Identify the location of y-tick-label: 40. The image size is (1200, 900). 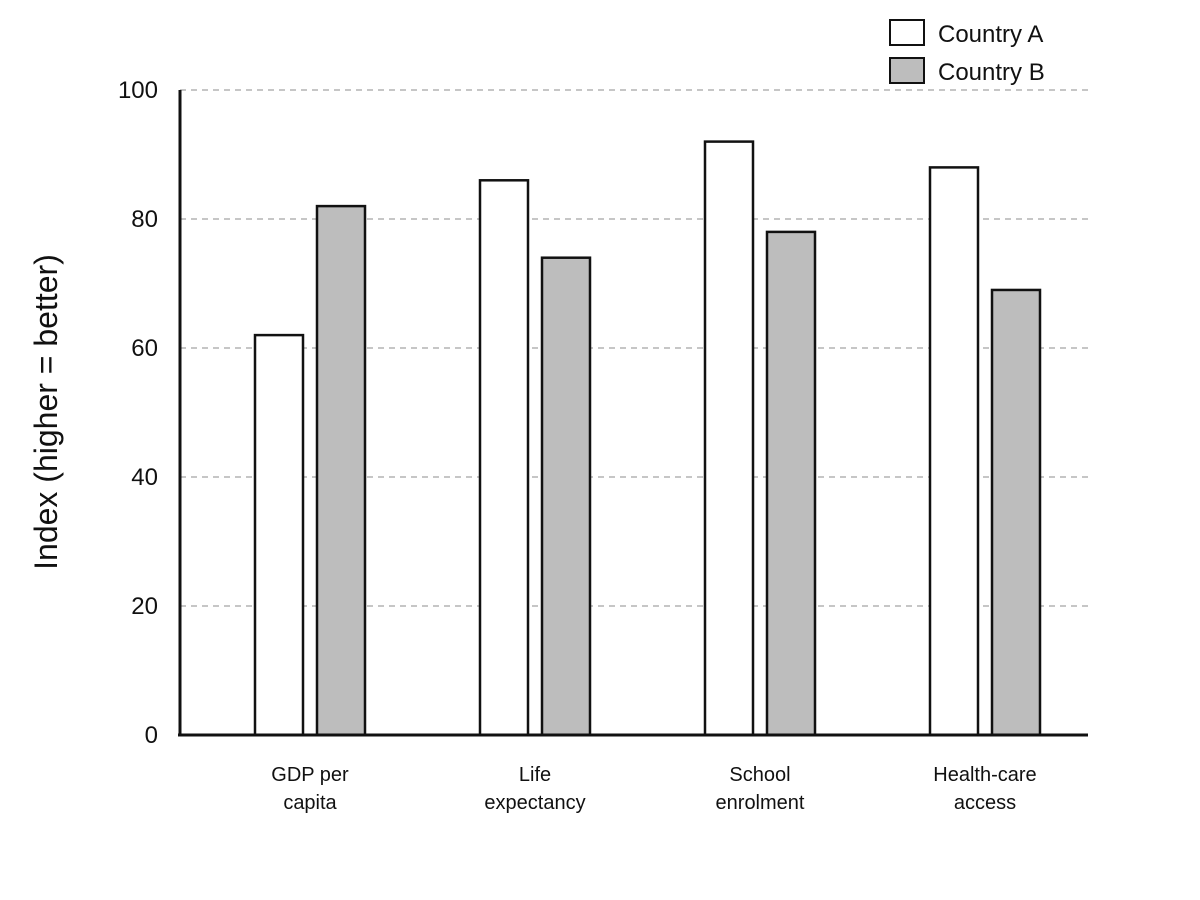
(144, 477).